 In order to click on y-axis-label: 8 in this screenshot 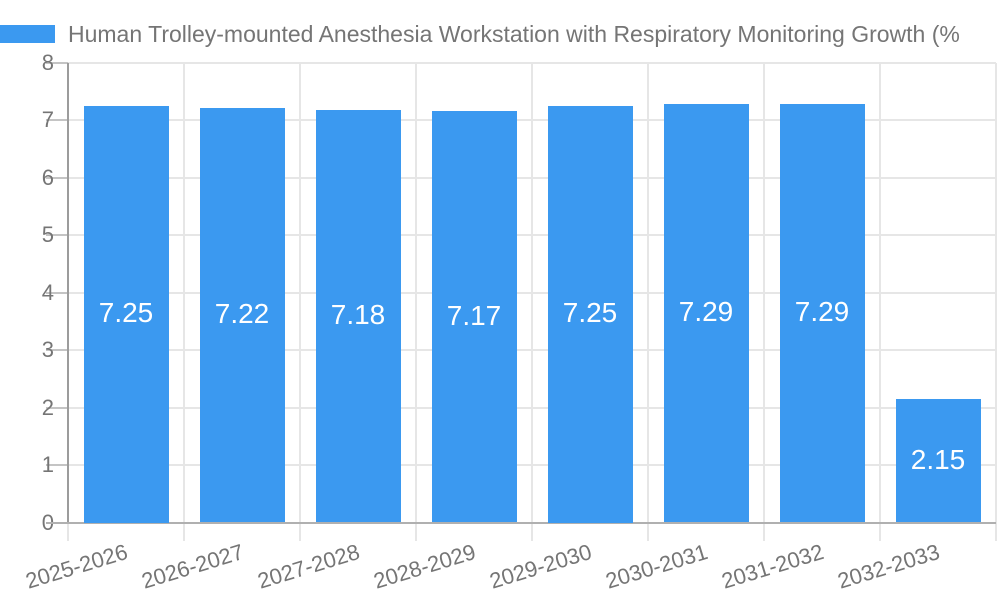, I will do `click(47, 62)`.